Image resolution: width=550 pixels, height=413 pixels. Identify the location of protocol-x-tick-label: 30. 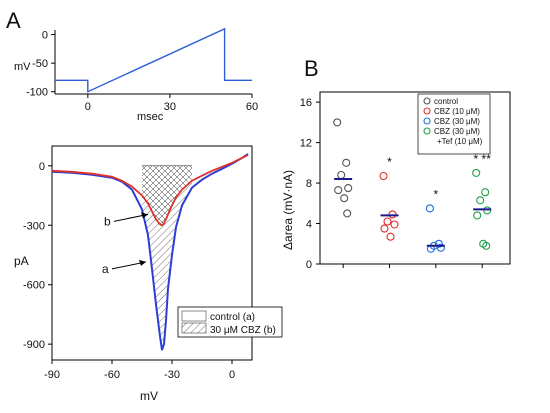
(170, 107).